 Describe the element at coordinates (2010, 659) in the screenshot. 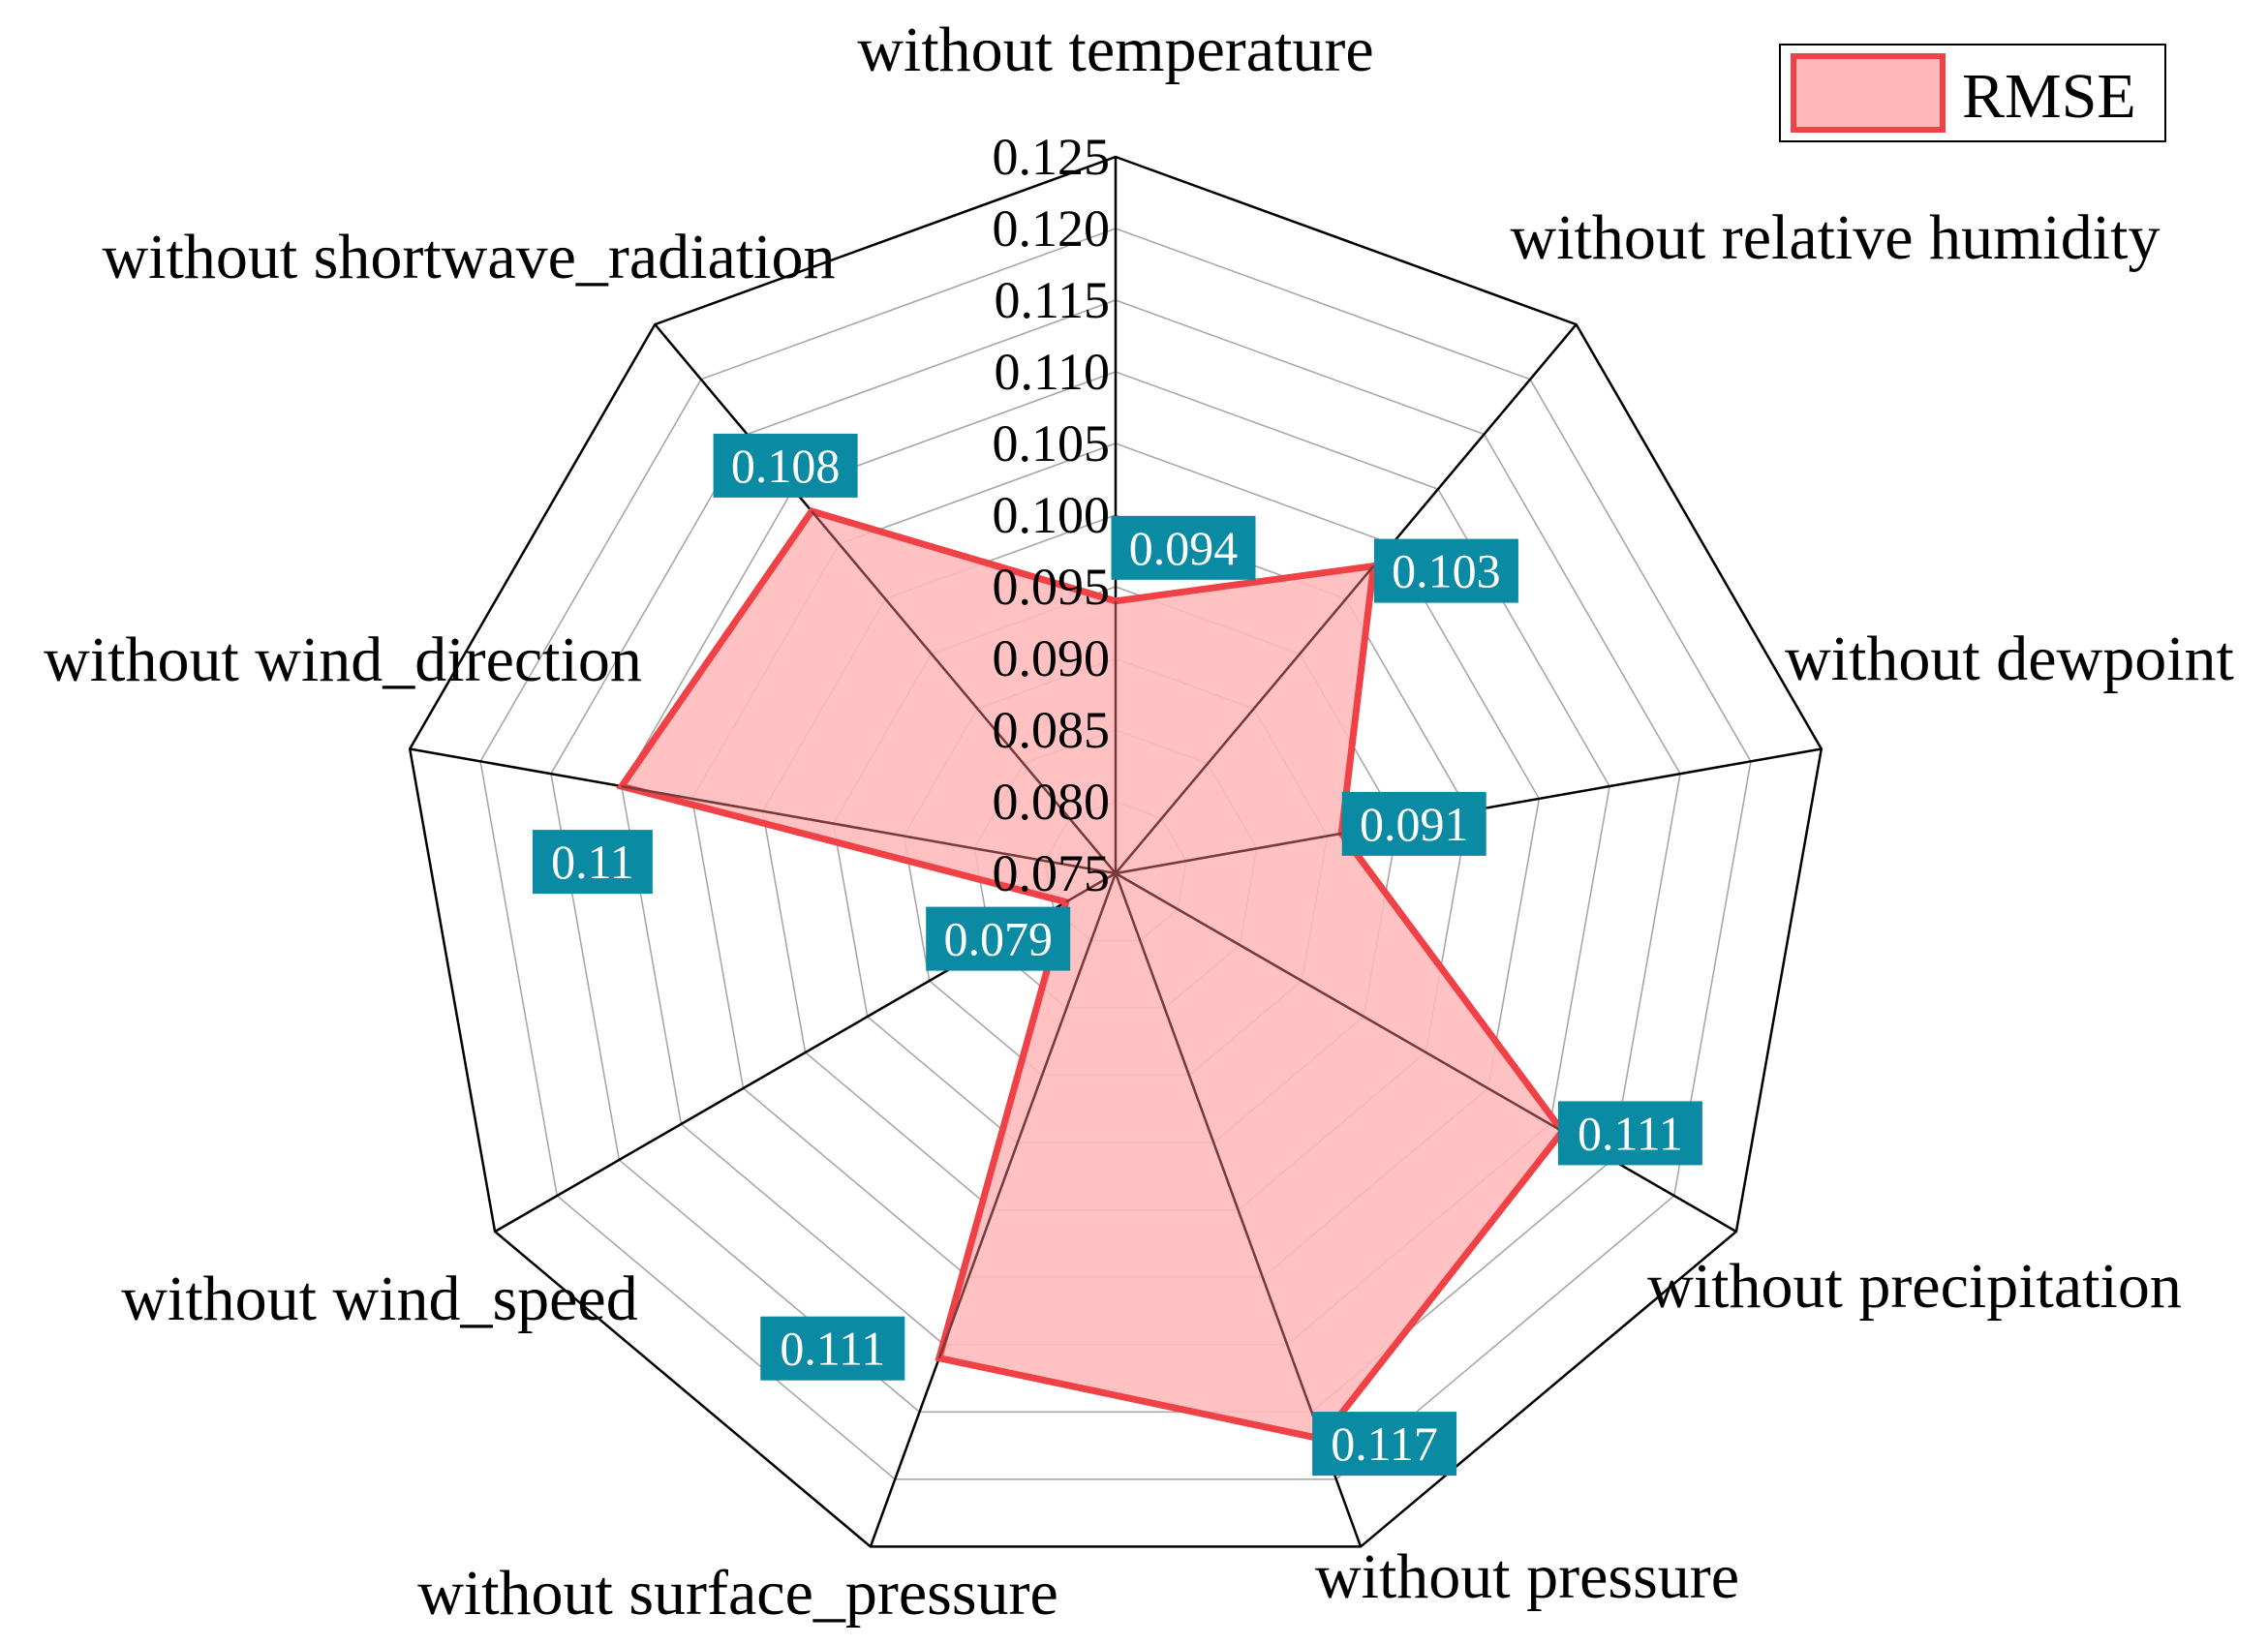

I see `category-label: without dewpoint` at that location.